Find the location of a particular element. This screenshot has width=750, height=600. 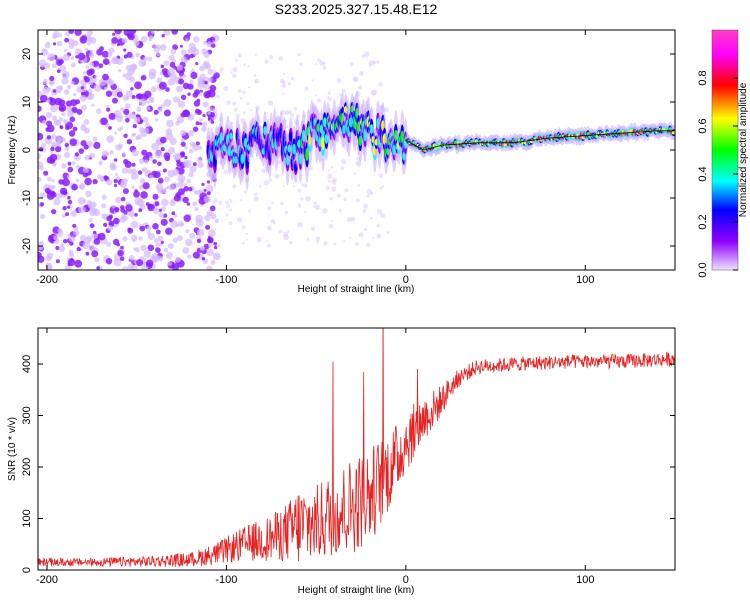

snr-y-label: SNR (10 * v/v) is located at coordinates (12, 449).